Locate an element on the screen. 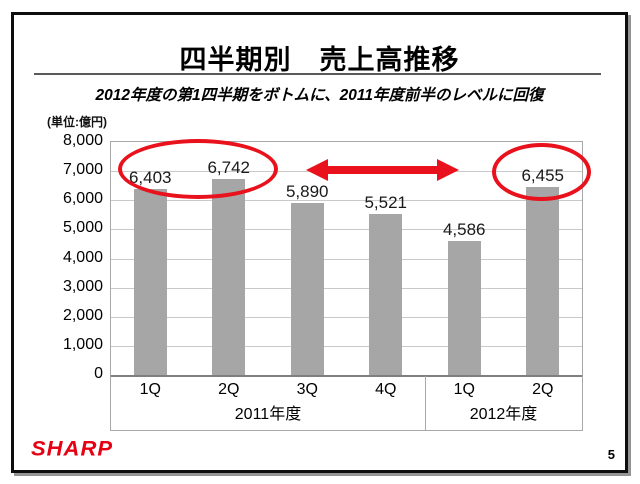 Image resolution: width=640 pixels, height=484 pixels. slide-subtitle: 2012年度の第1四半期をボトムに、2011年度前半のレベルに回復 is located at coordinates (319, 95).